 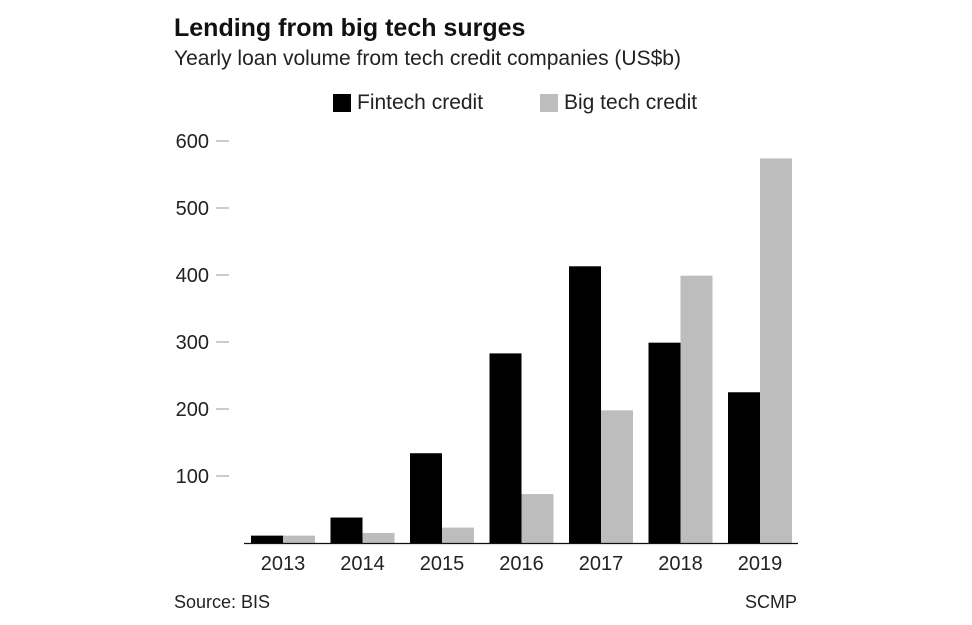 What do you see at coordinates (267, 539) in the screenshot?
I see `bar-fintech-2013` at bounding box center [267, 539].